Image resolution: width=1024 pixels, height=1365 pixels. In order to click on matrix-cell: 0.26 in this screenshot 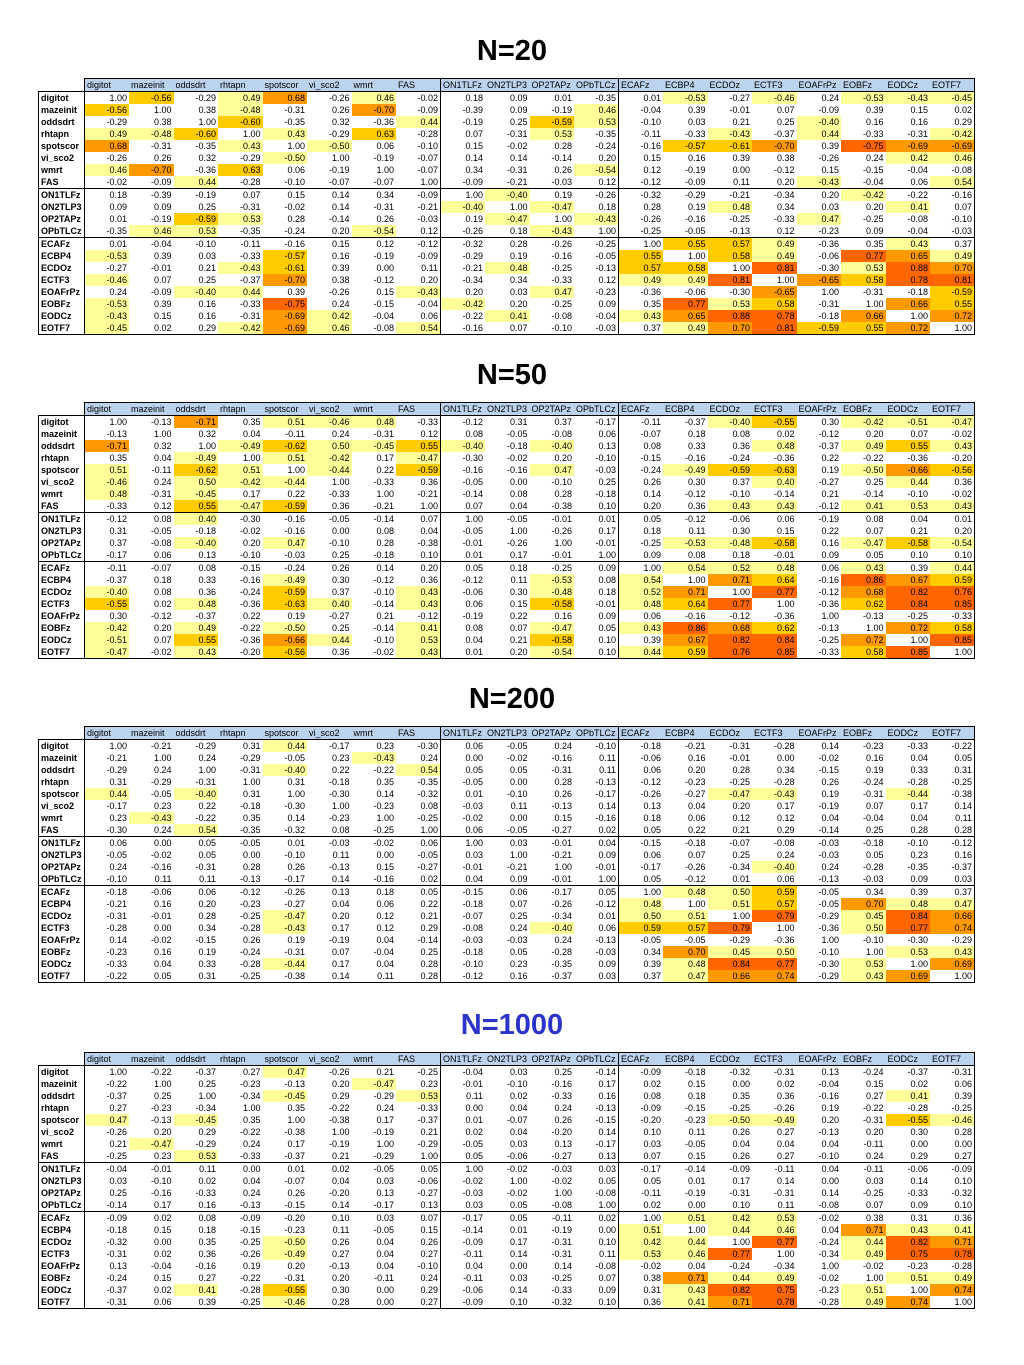, I will do `click(729, 1132)`.